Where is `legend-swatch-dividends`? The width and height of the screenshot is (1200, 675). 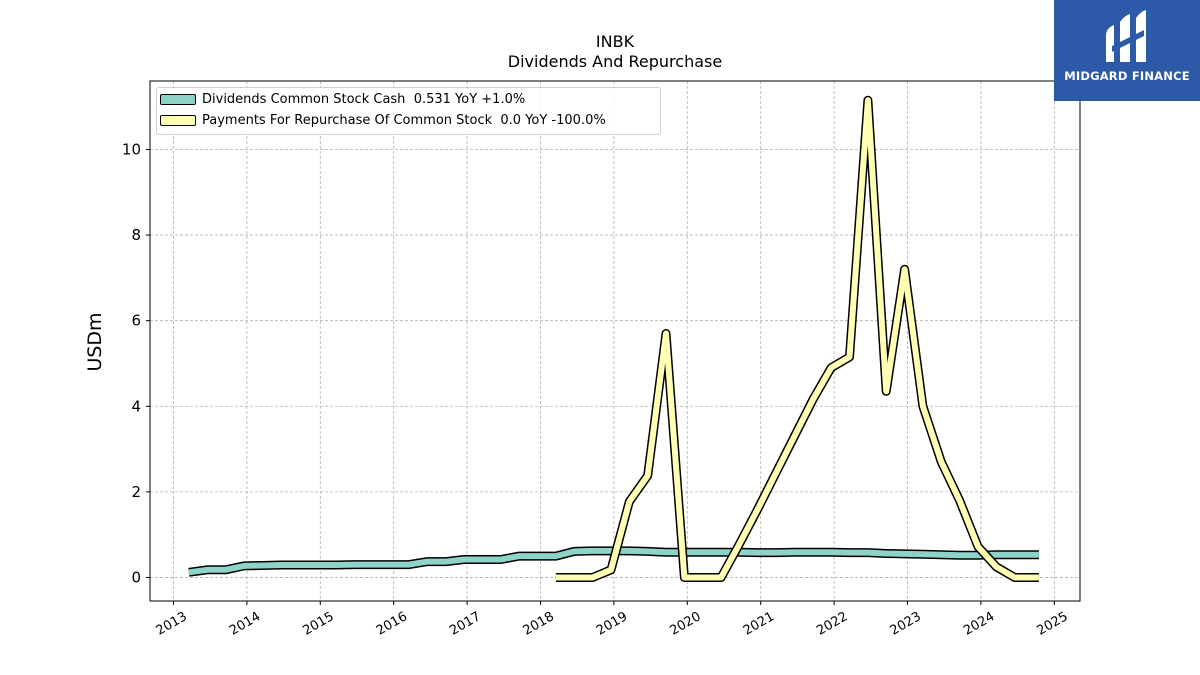 legend-swatch-dividends is located at coordinates (178, 99).